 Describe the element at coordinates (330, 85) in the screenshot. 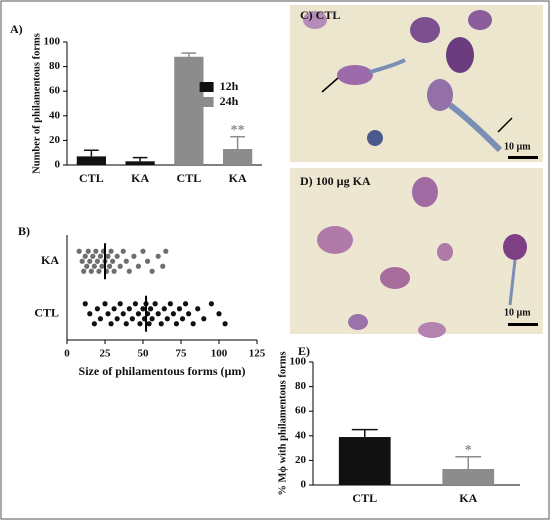

I see `arrow` at that location.